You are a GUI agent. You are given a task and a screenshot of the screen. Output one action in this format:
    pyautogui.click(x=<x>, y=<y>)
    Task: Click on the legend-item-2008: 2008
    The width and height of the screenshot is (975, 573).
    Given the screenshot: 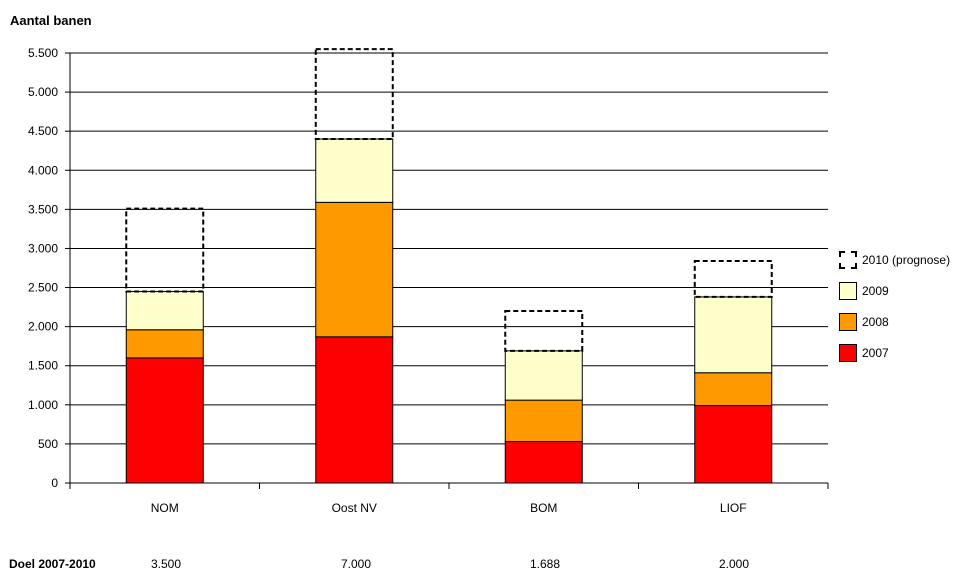 What is the action you would take?
    pyautogui.click(x=894, y=321)
    